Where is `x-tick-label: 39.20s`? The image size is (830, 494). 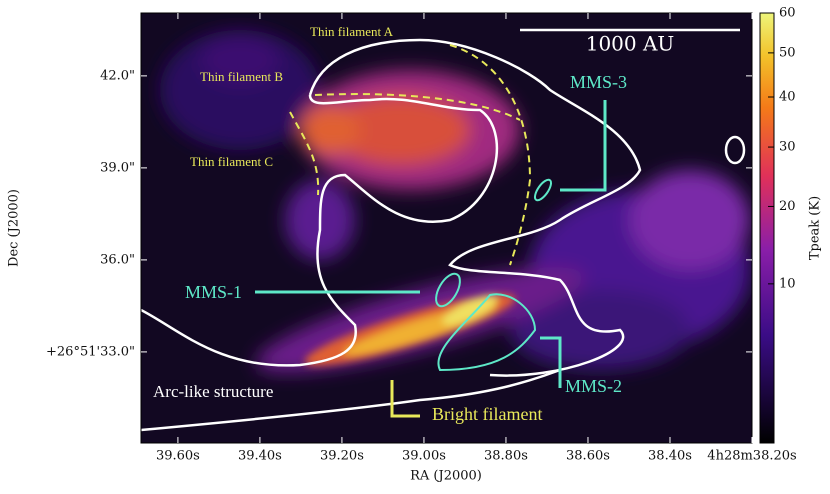 x-tick-label: 39.20s is located at coordinates (342, 456).